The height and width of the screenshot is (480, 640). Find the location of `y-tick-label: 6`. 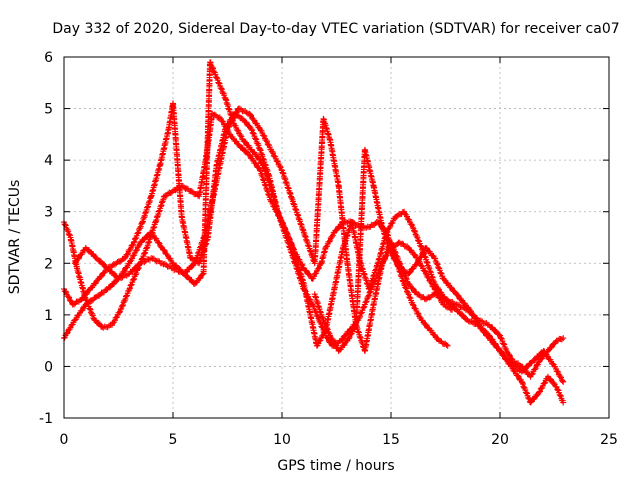

y-tick-label: 6 is located at coordinates (48, 58).